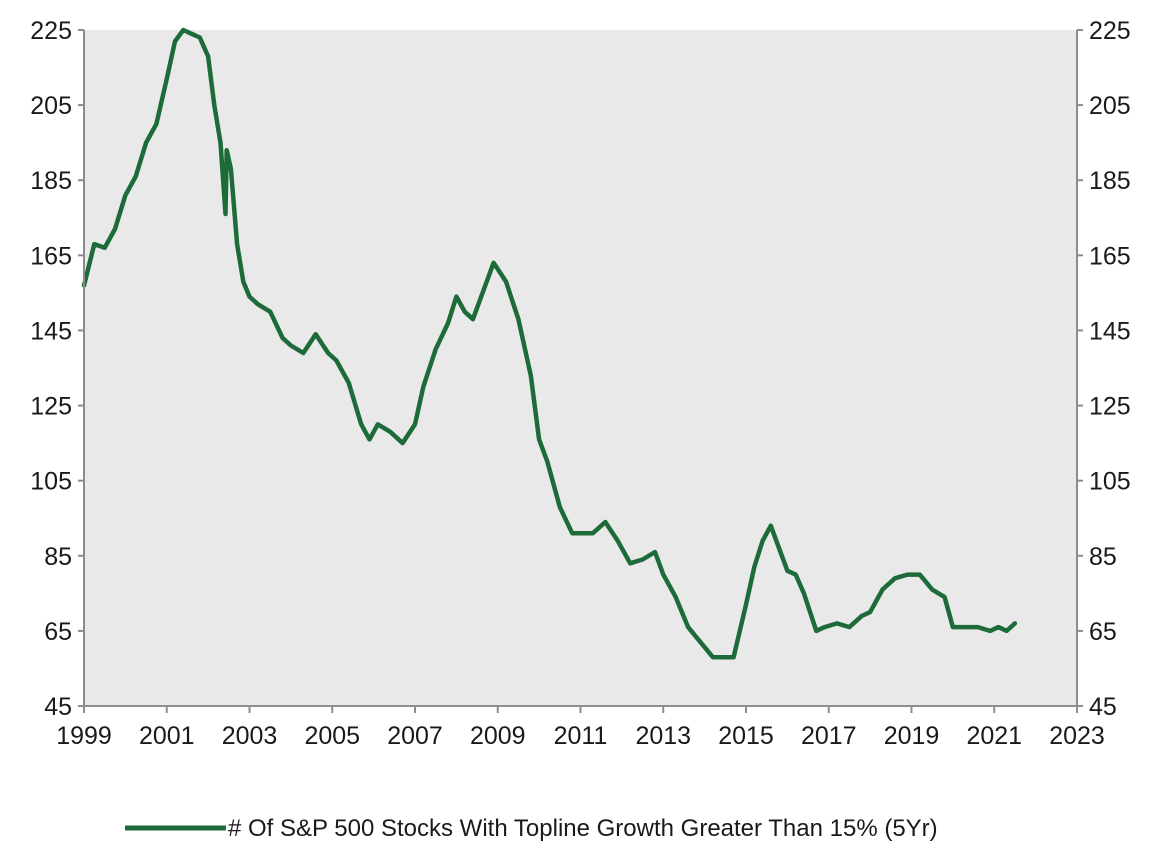 The height and width of the screenshot is (854, 1168). What do you see at coordinates (51, 407) in the screenshot?
I see `y-tick-label: 125` at bounding box center [51, 407].